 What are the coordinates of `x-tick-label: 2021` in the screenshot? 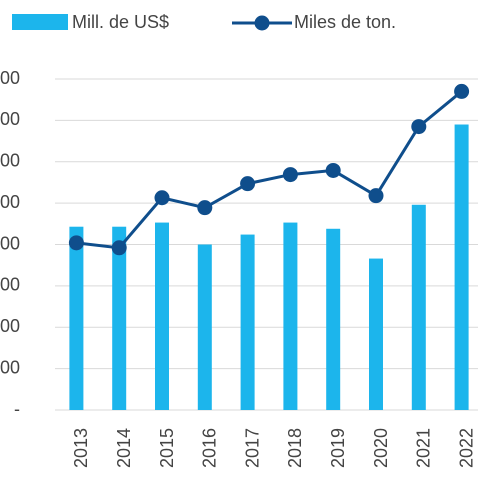 It's located at (424, 448).